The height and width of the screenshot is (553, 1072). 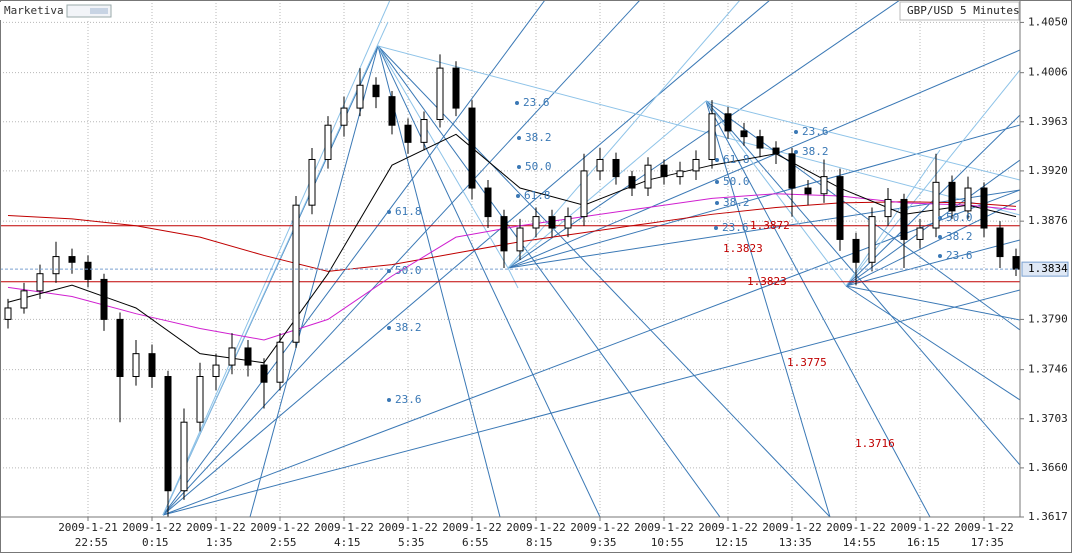 I want to click on x-tick-label: 2009-1-22 16:15, so click(x=920, y=535).